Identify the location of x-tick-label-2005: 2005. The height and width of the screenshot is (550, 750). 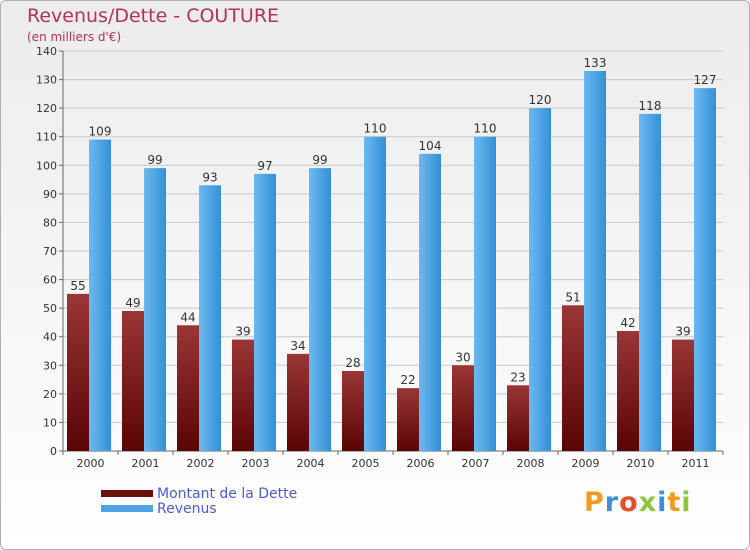
(366, 463).